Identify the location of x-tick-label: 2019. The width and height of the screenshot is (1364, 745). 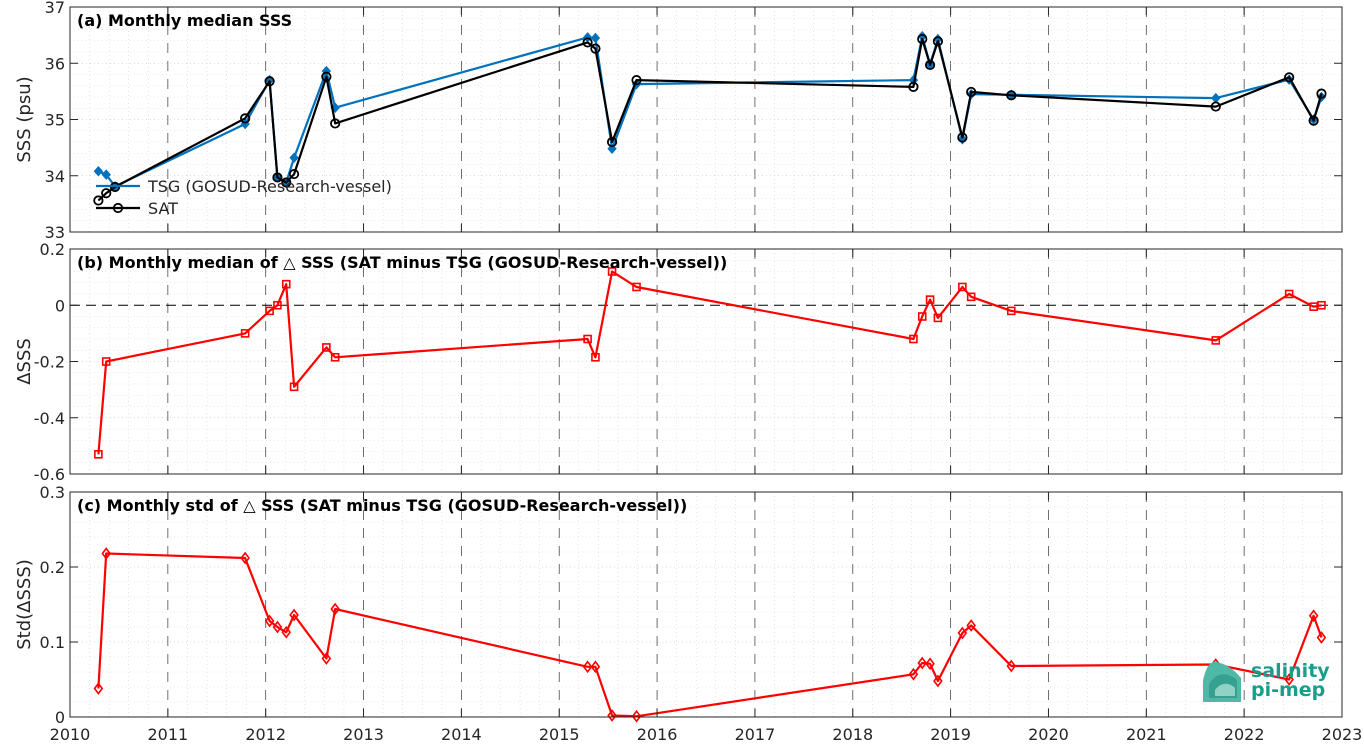
(950, 734).